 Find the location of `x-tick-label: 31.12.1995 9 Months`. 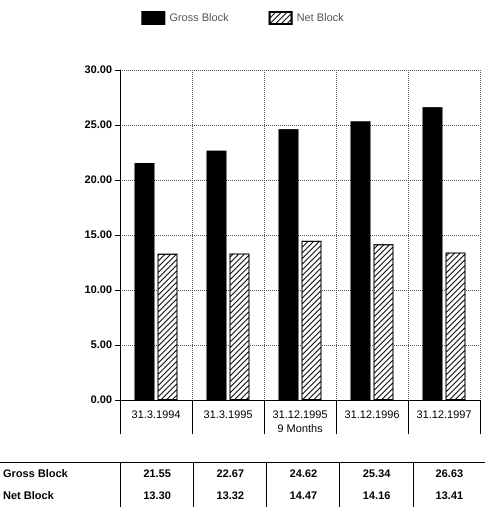

x-tick-label: 31.12.1995 9 Months is located at coordinates (300, 422).